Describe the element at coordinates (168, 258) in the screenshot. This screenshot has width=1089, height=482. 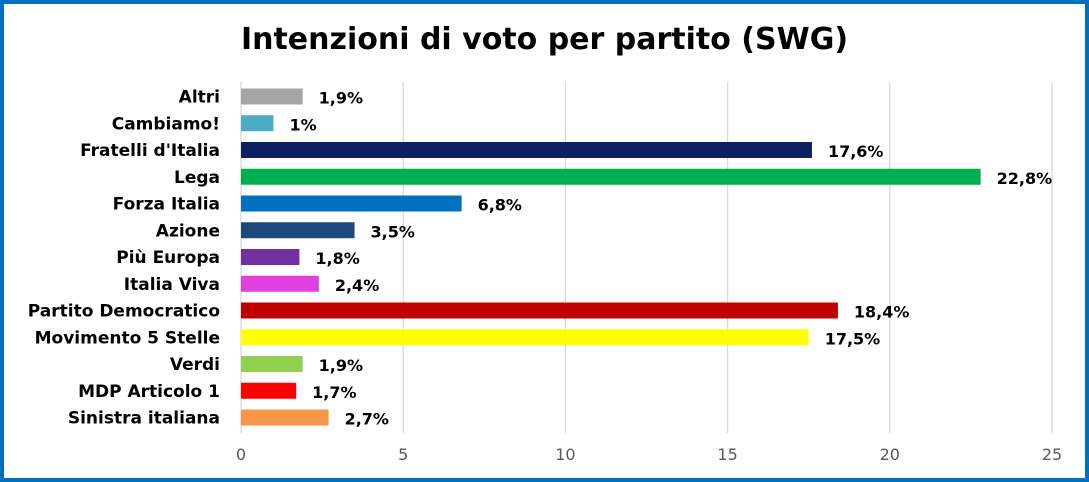
I see `category-label: Più Europa` at that location.